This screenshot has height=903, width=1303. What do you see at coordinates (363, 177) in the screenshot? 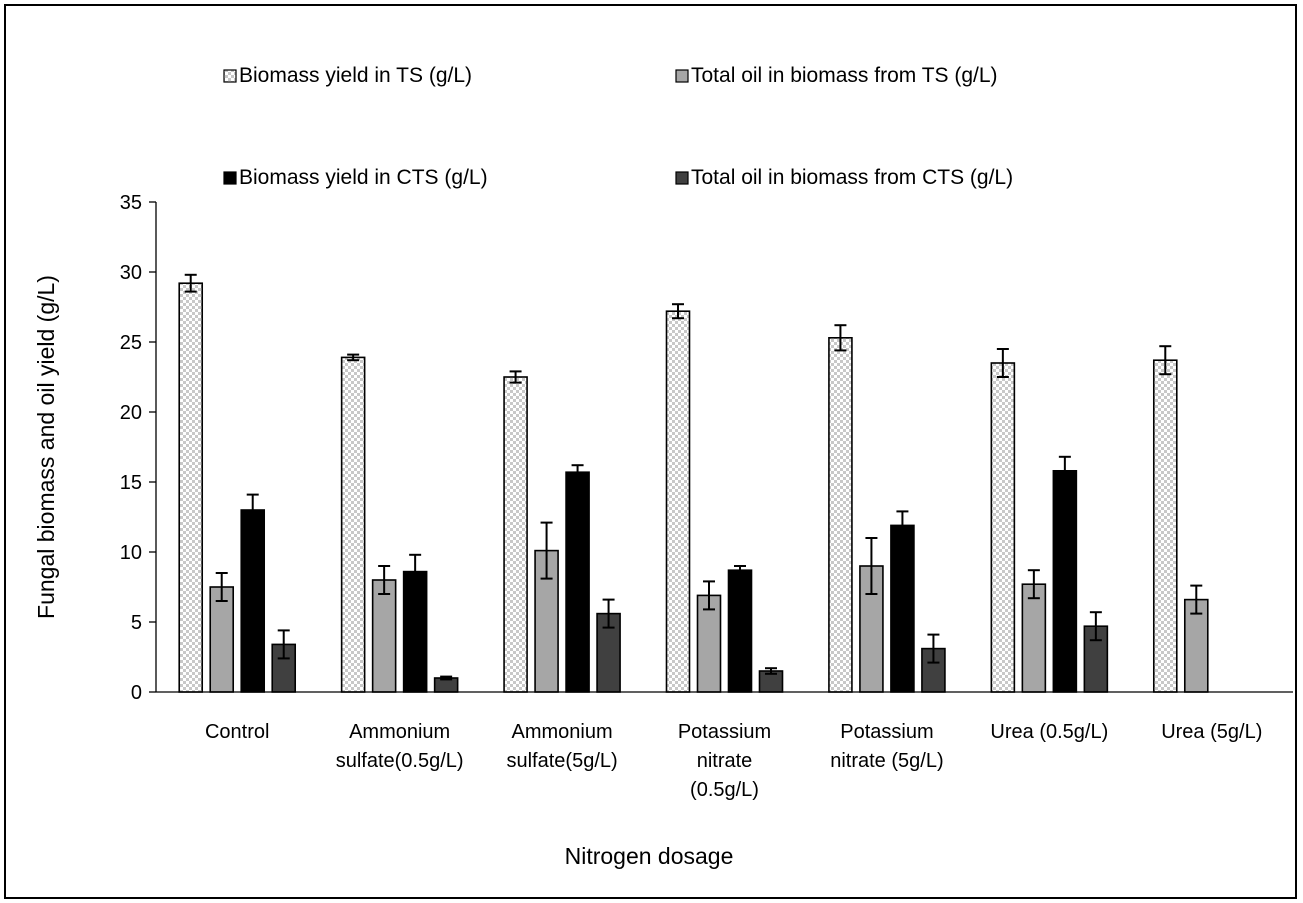
I see `legend-label: Biomass yield in CTS (g/L)` at bounding box center [363, 177].